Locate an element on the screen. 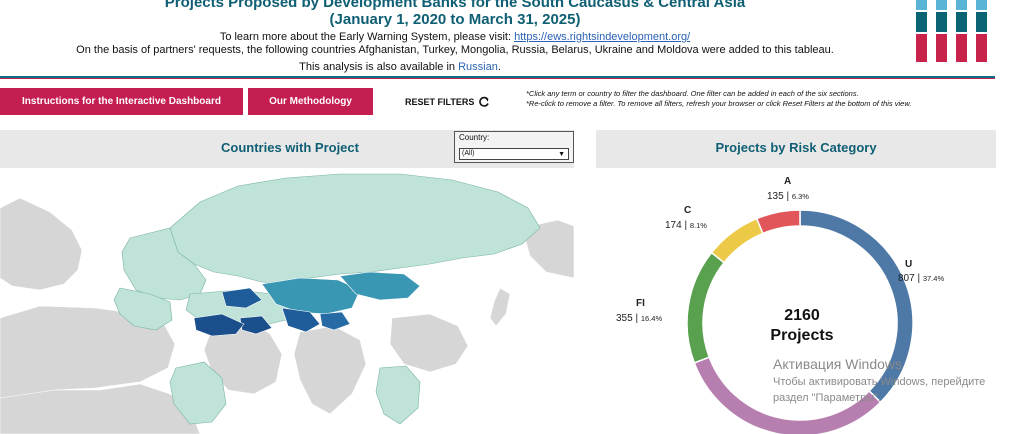 Image resolution: width=1024 pixels, height=434 pixels. country-filter-label: Country: is located at coordinates (474, 137).